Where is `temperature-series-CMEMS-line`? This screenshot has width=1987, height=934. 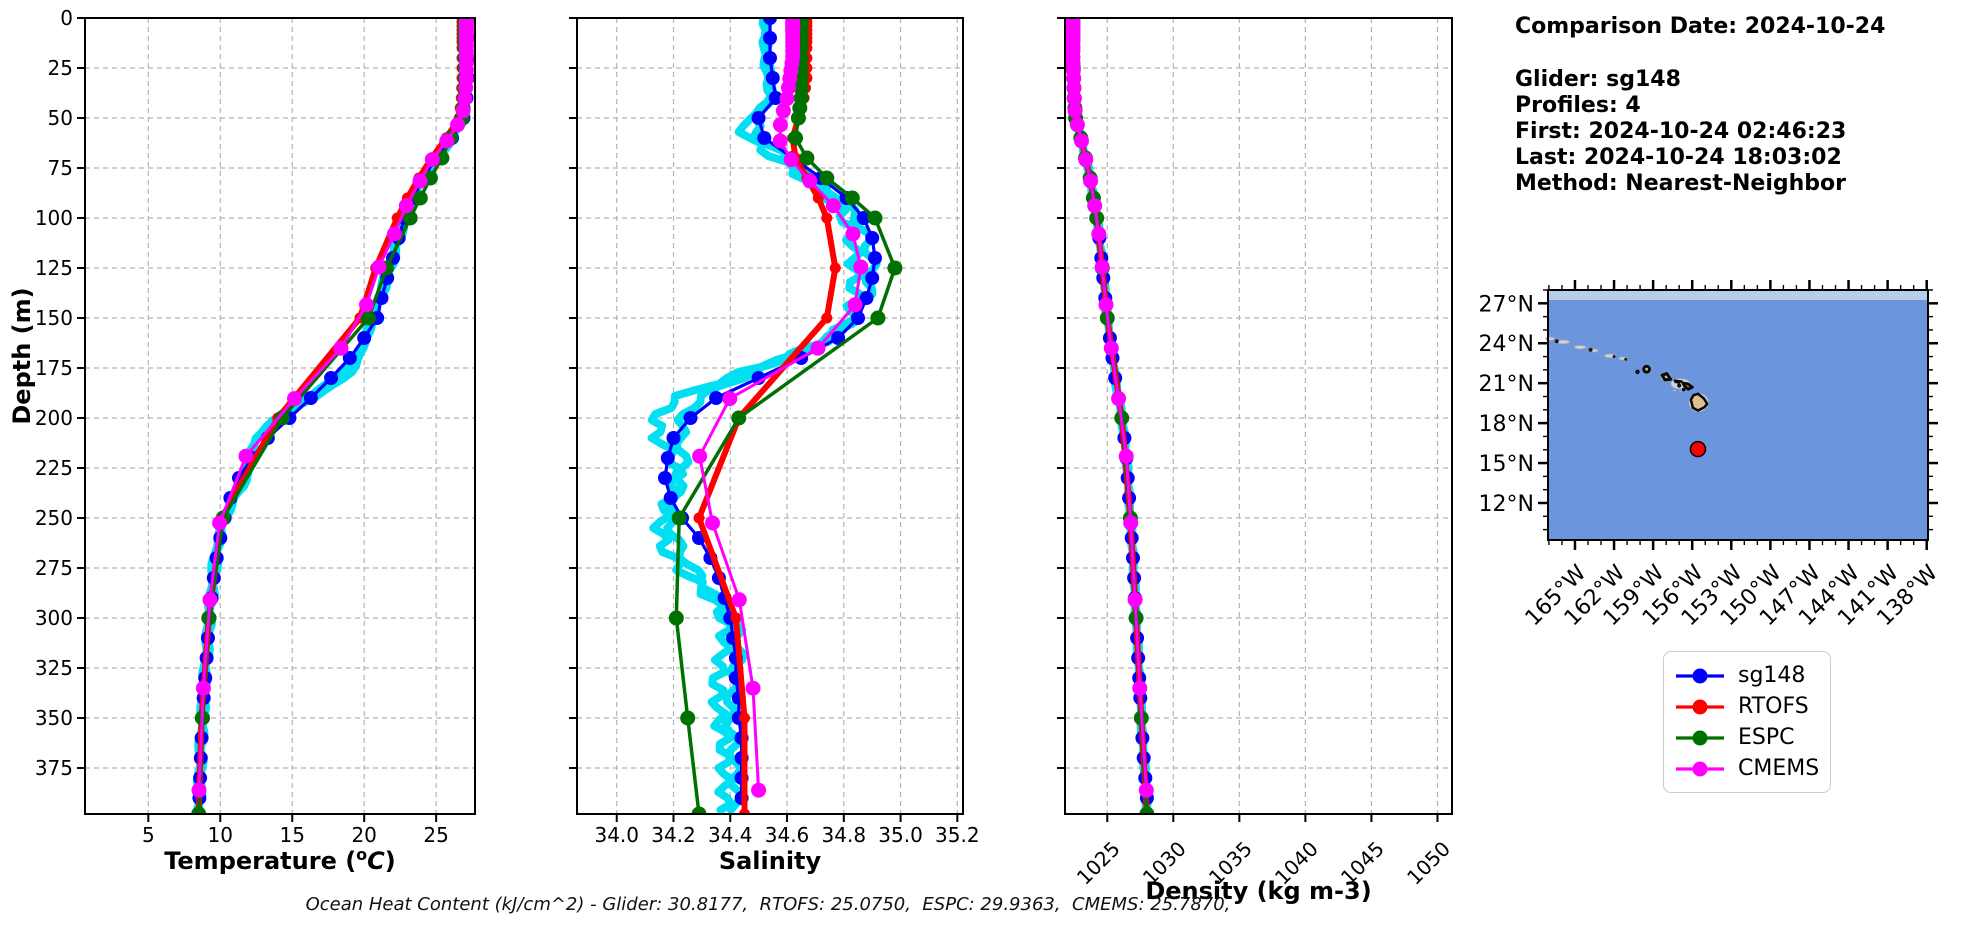 temperature-series-CMEMS-line is located at coordinates (332, 405).